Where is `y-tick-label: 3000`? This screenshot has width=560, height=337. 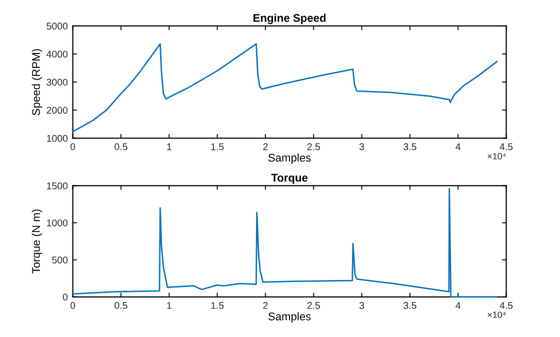 y-tick-label: 3000 is located at coordinates (57, 82).